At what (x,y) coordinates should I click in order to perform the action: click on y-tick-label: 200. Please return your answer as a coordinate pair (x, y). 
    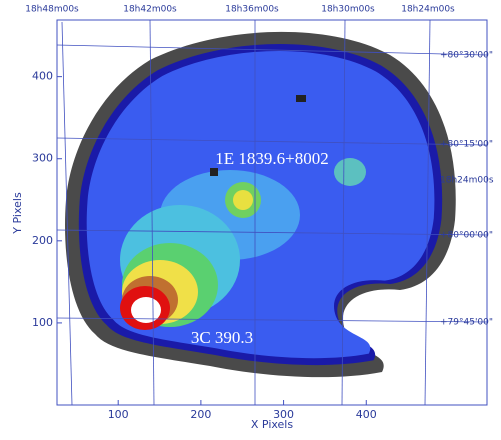
    Looking at the image, I should click on (42, 240).